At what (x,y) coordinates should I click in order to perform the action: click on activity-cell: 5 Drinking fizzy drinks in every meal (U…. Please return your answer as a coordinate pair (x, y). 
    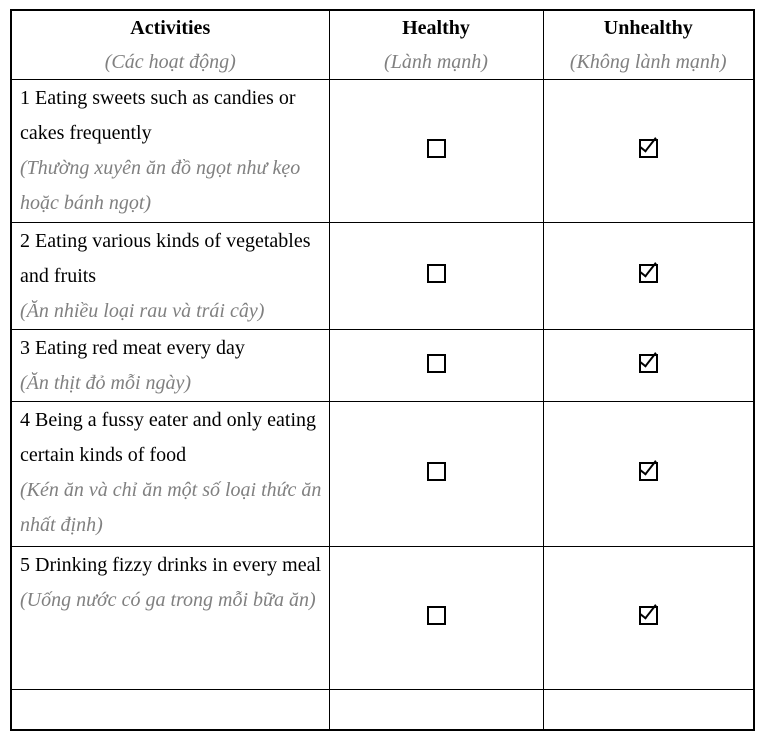
    Looking at the image, I should click on (170, 618).